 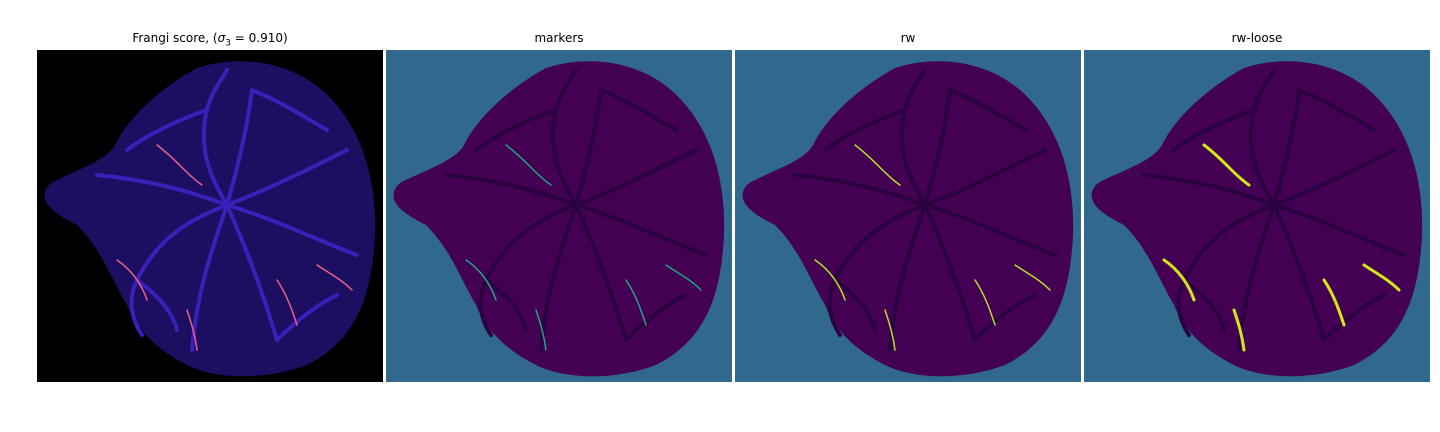 What do you see at coordinates (1257, 38) in the screenshot?
I see `panel-title-rw-loose: rw-loose` at bounding box center [1257, 38].